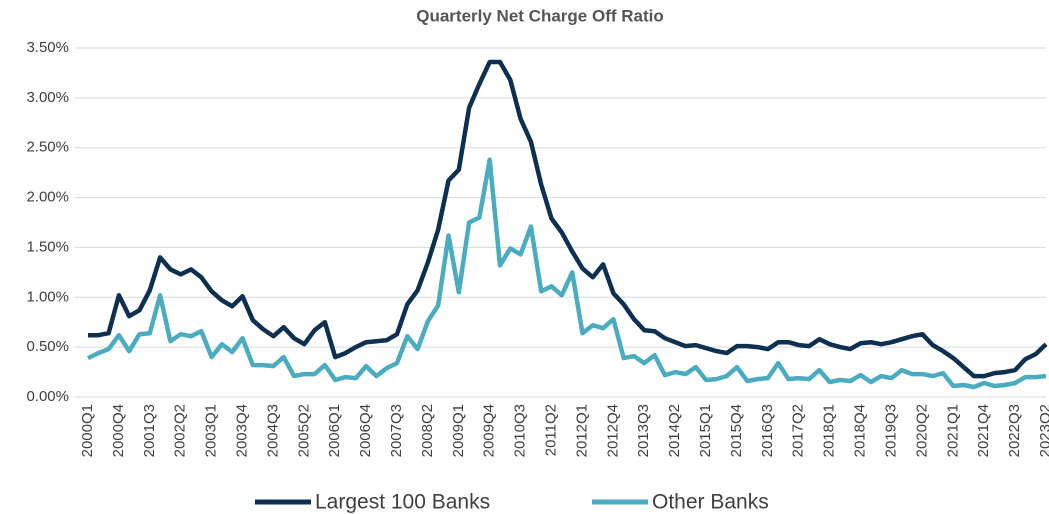 This screenshot has height=514, width=1049. Describe the element at coordinates (47, 97) in the screenshot. I see `y-tick-label: 3.00%` at that location.